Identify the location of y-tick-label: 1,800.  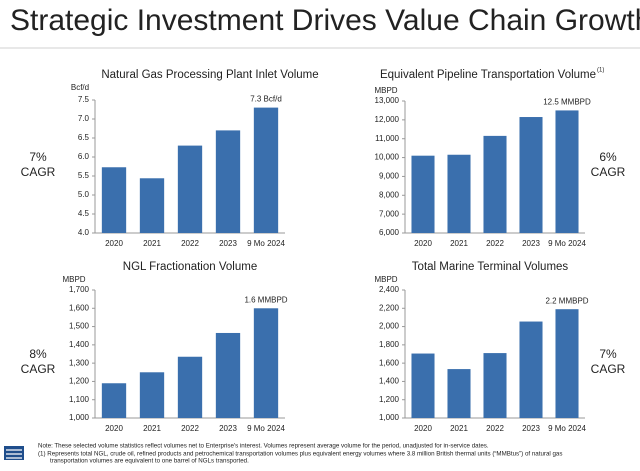
(389, 344).